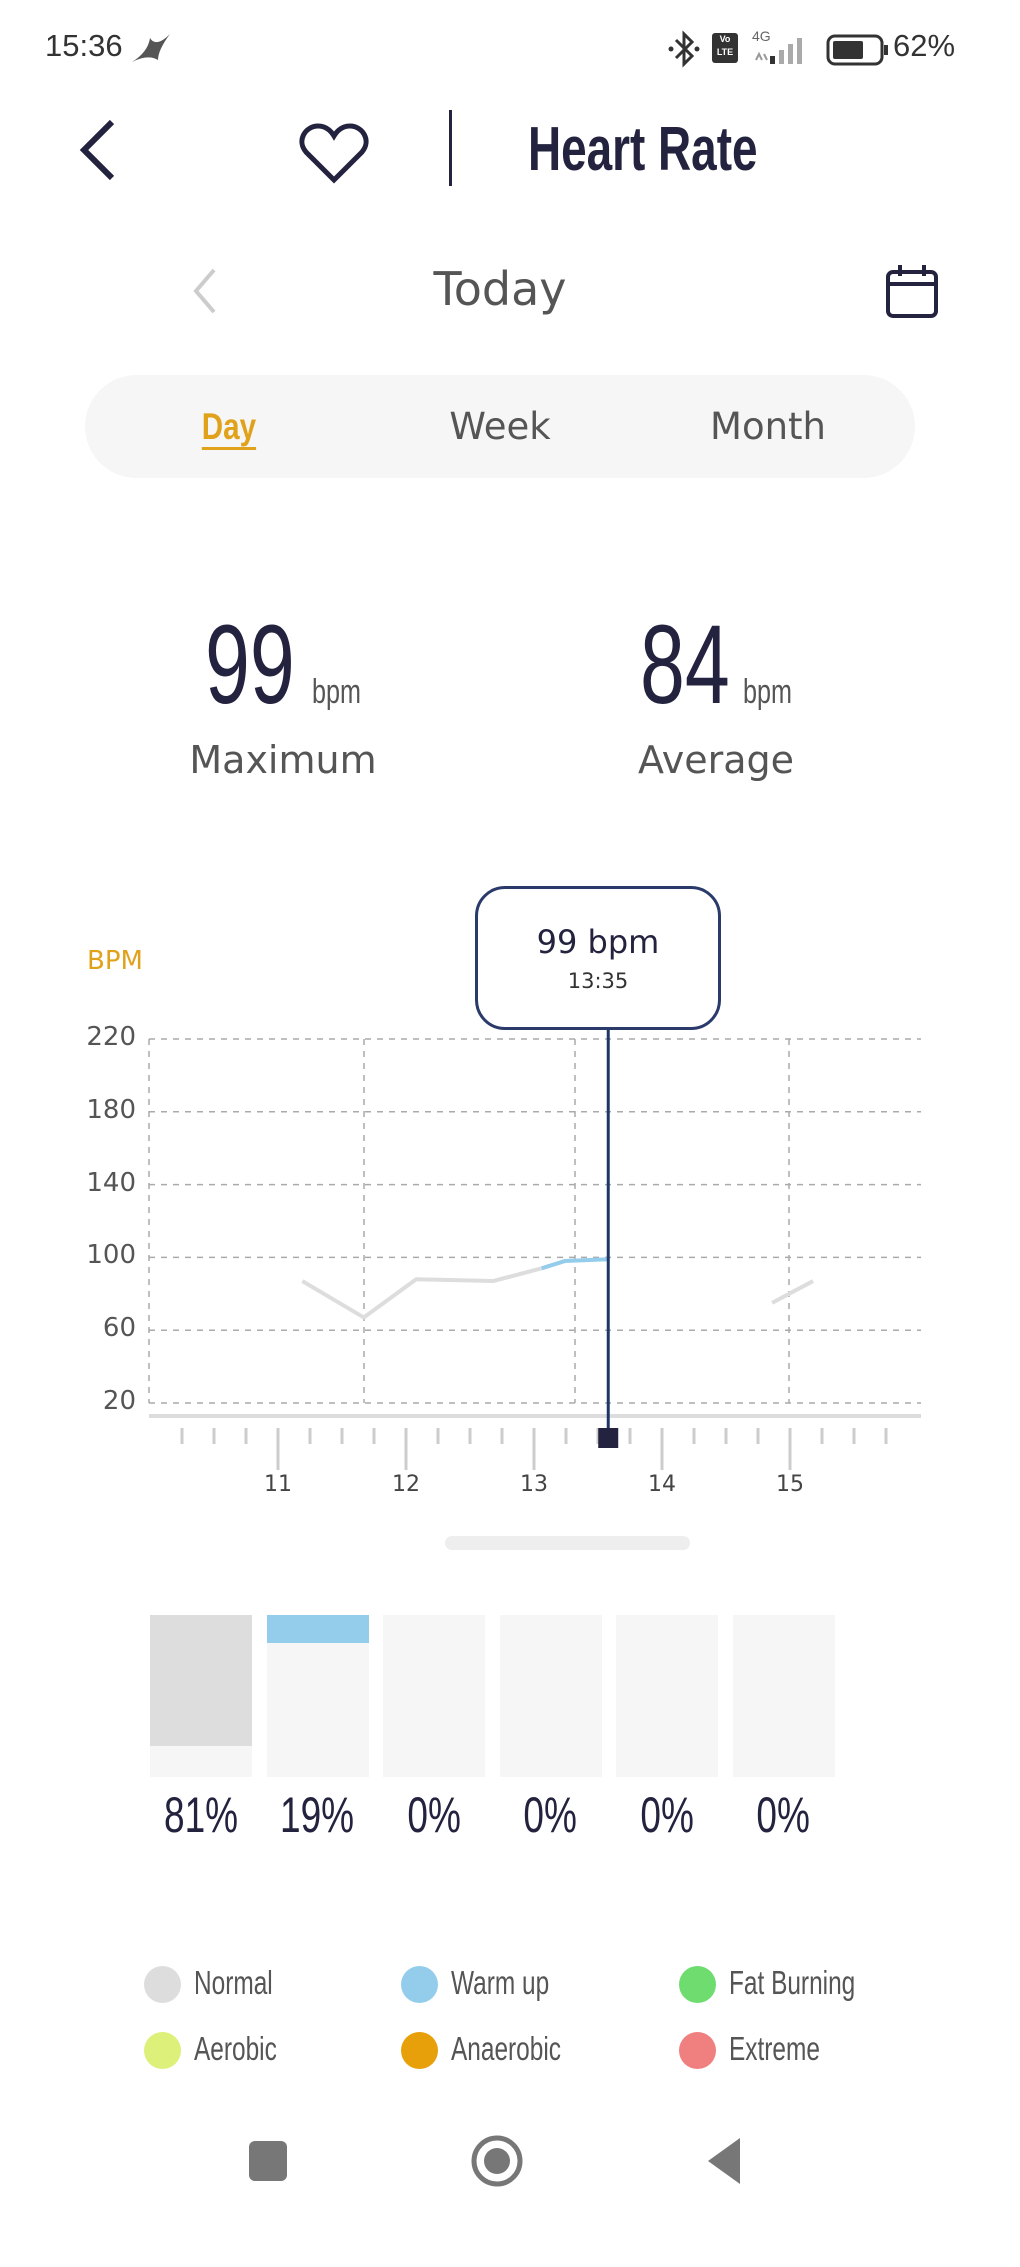 The width and height of the screenshot is (1020, 2267). Describe the element at coordinates (608, 1438) in the screenshot. I see `cursor-handle` at that location.